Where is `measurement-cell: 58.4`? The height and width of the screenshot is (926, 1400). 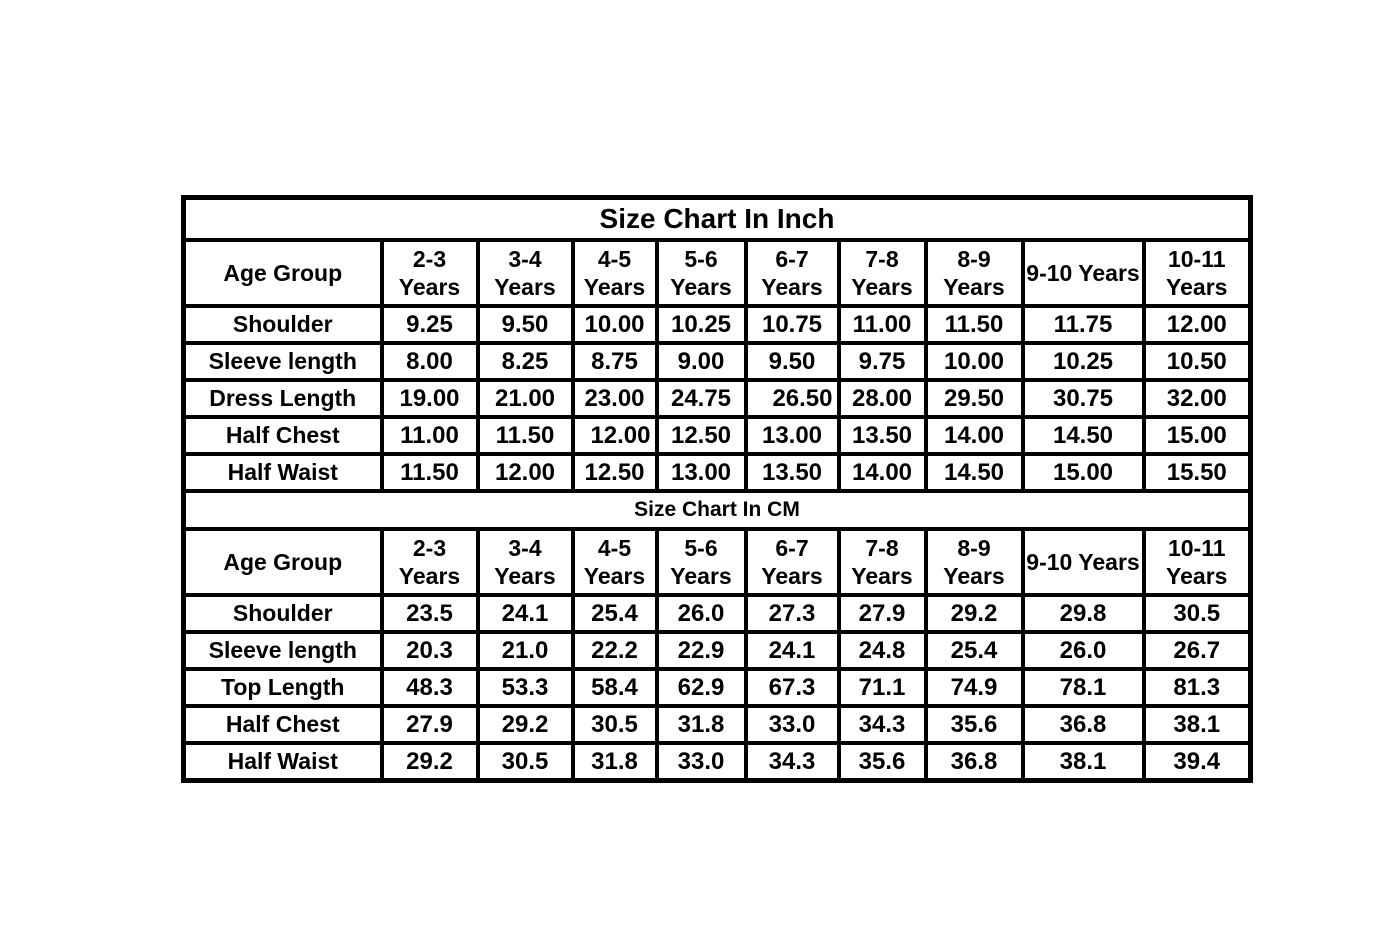
measurement-cell: 58.4 is located at coordinates (614, 687).